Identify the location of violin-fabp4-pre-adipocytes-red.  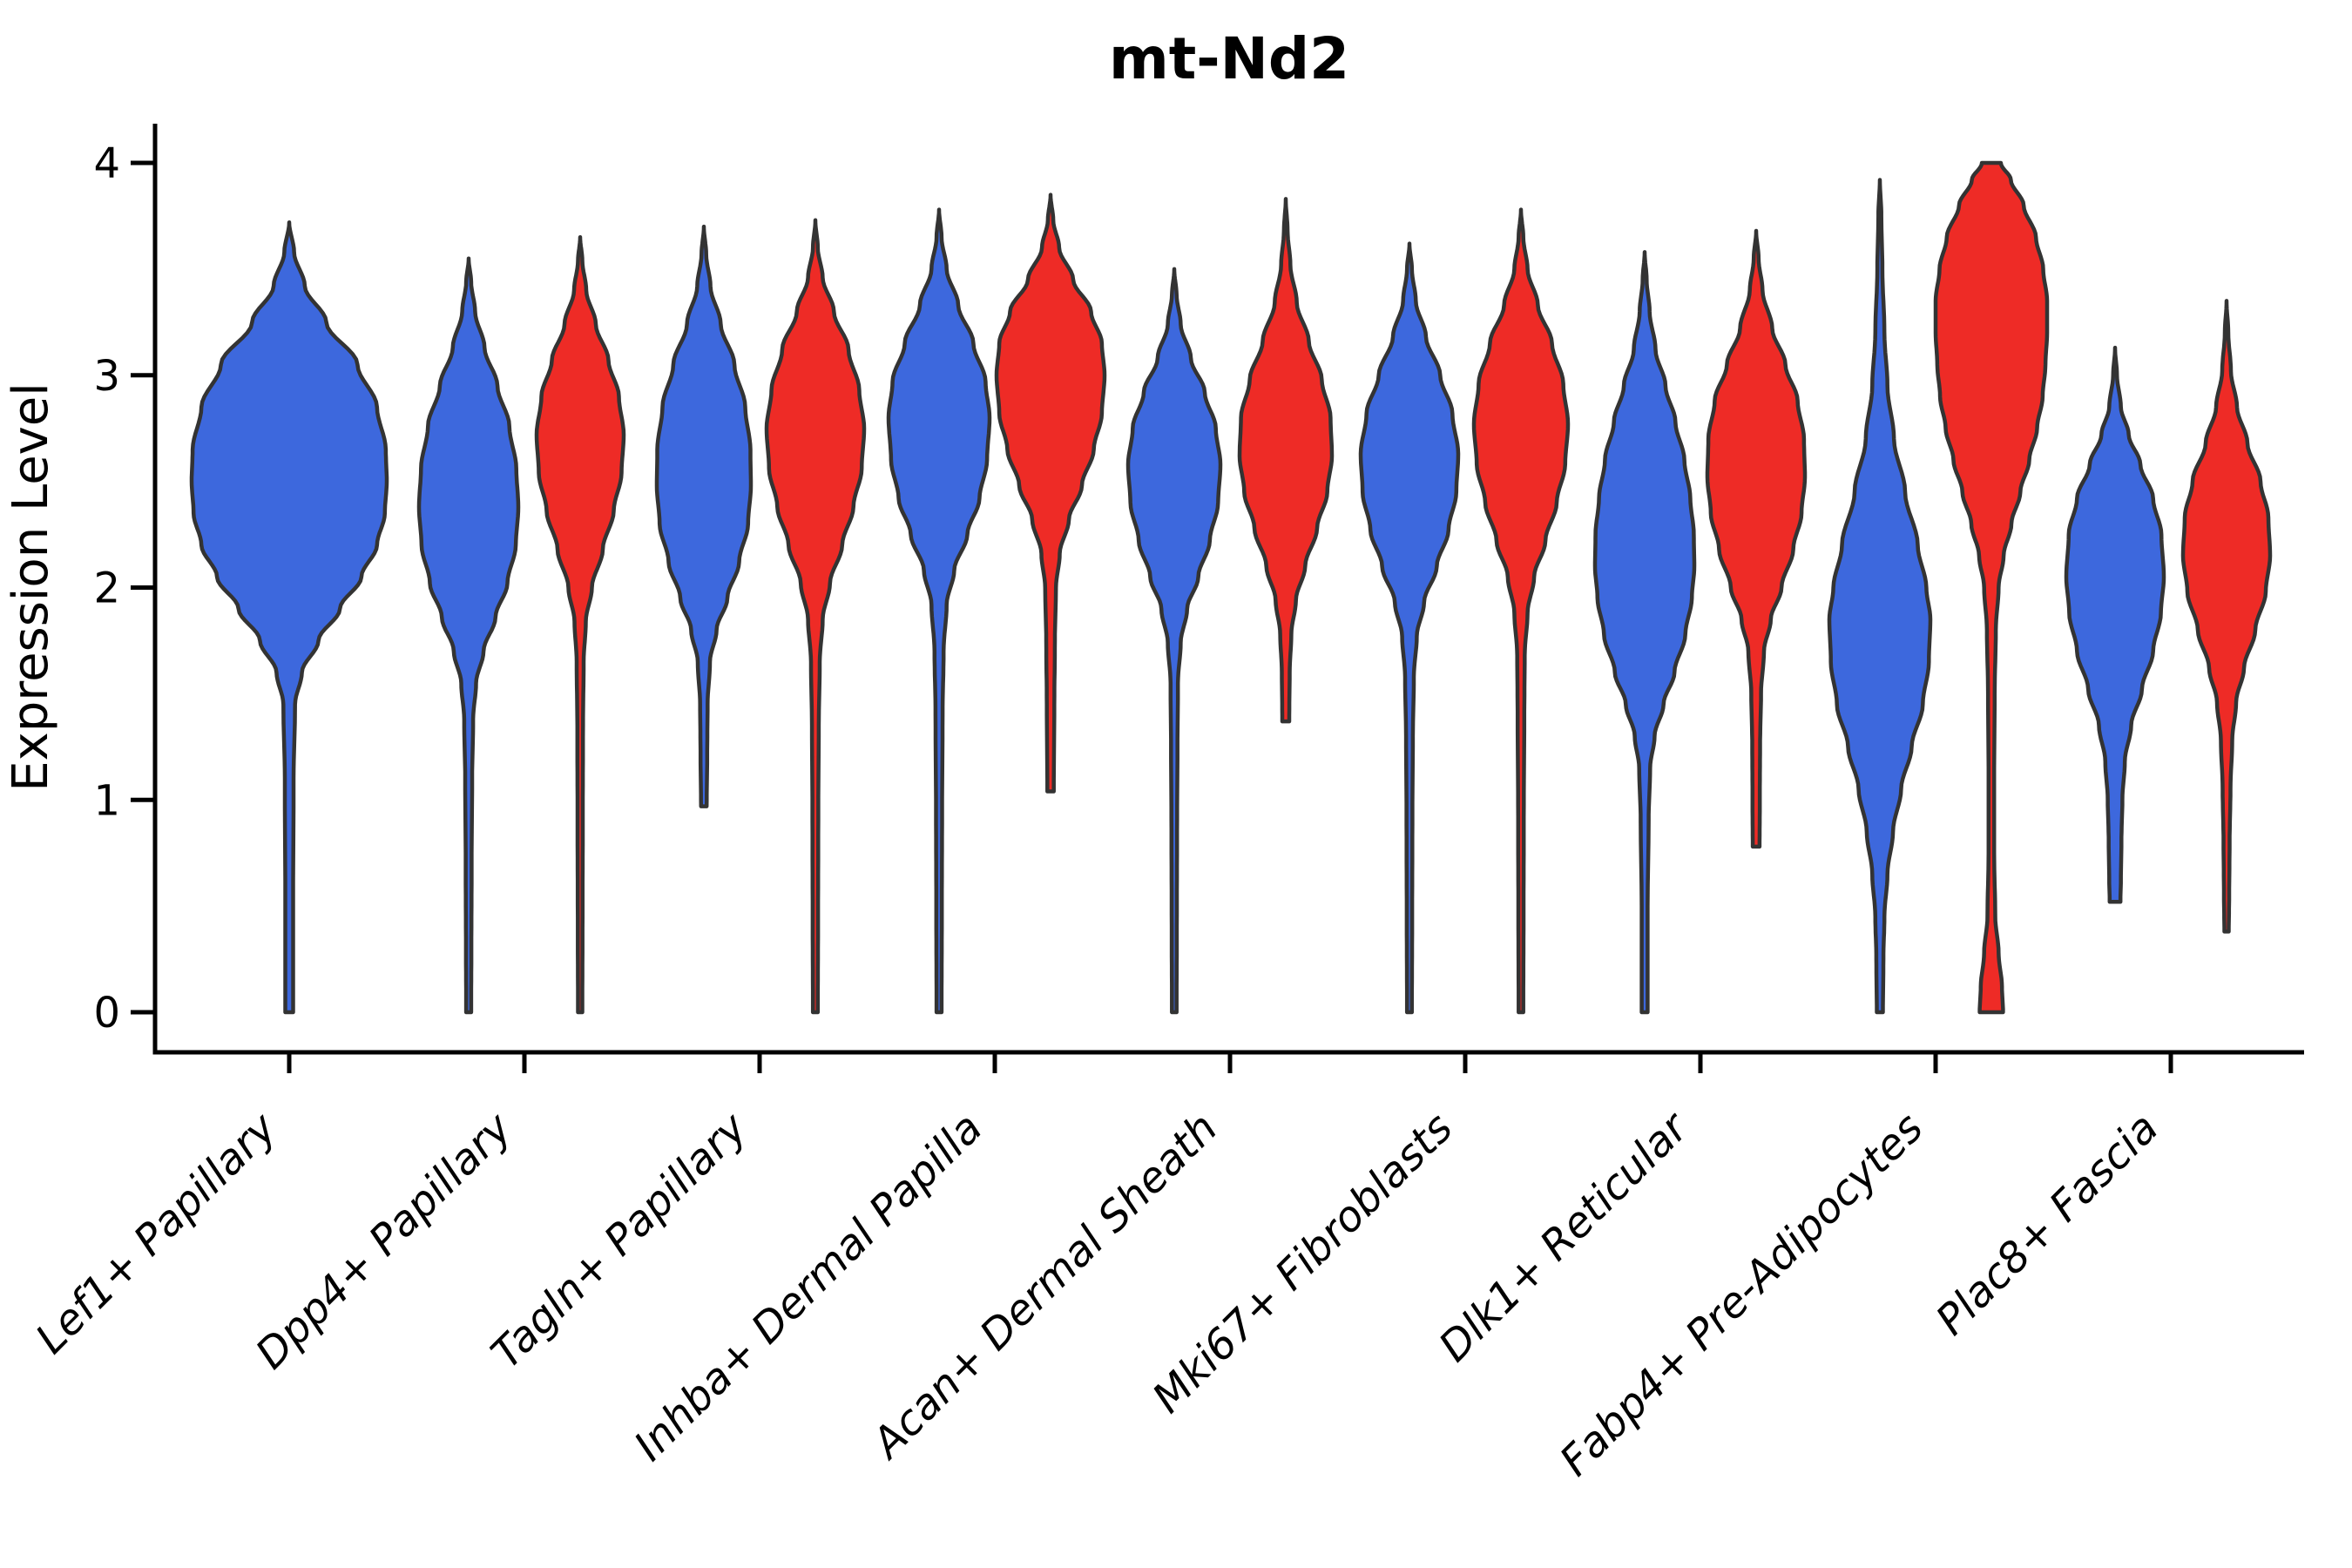
(1992, 587).